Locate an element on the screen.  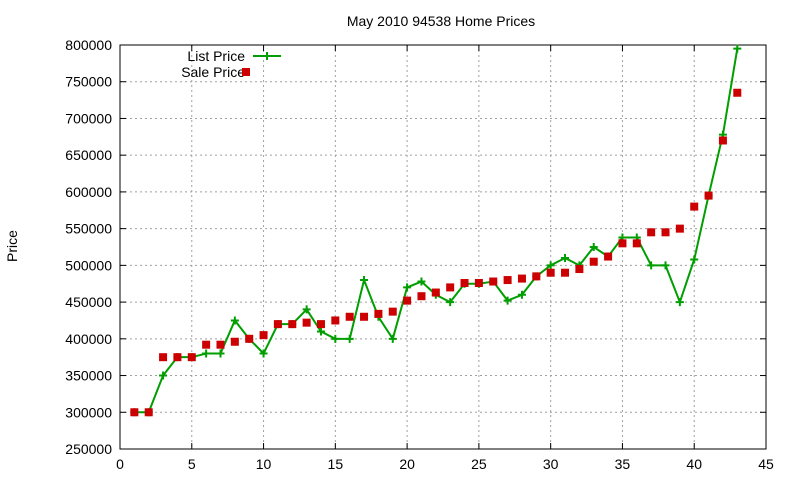
x-tick-label: 15 is located at coordinates (336, 464).